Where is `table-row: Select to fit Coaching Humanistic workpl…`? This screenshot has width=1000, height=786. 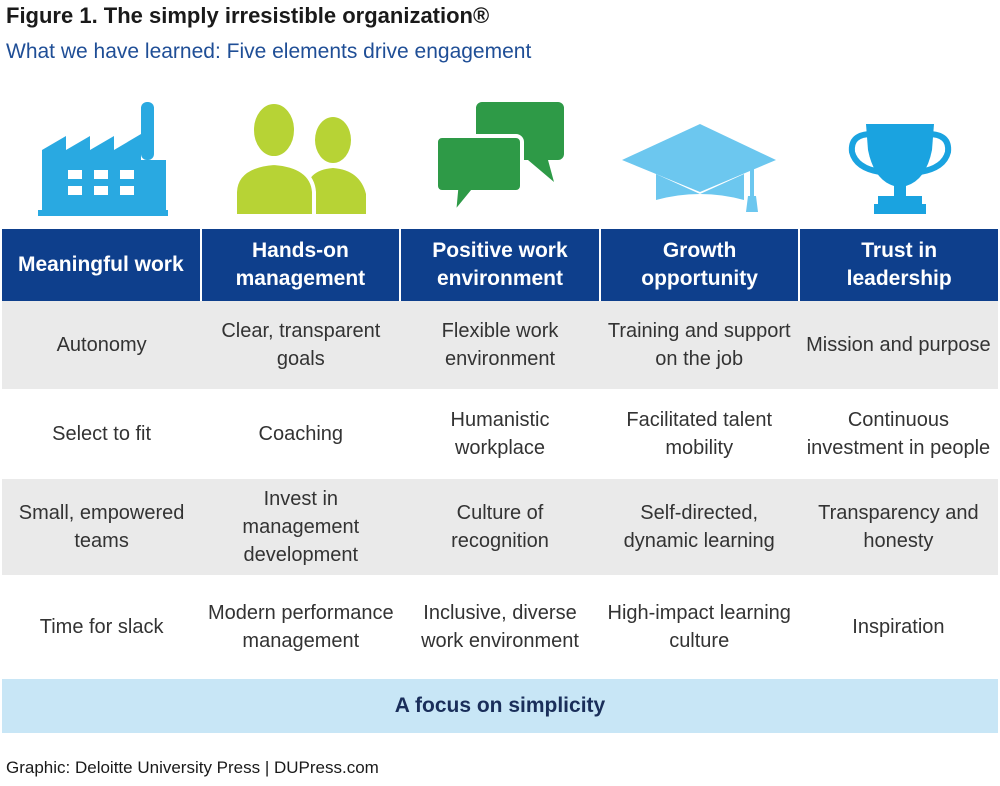 table-row: Select to fit Coaching Humanistic workpl… is located at coordinates (500, 434).